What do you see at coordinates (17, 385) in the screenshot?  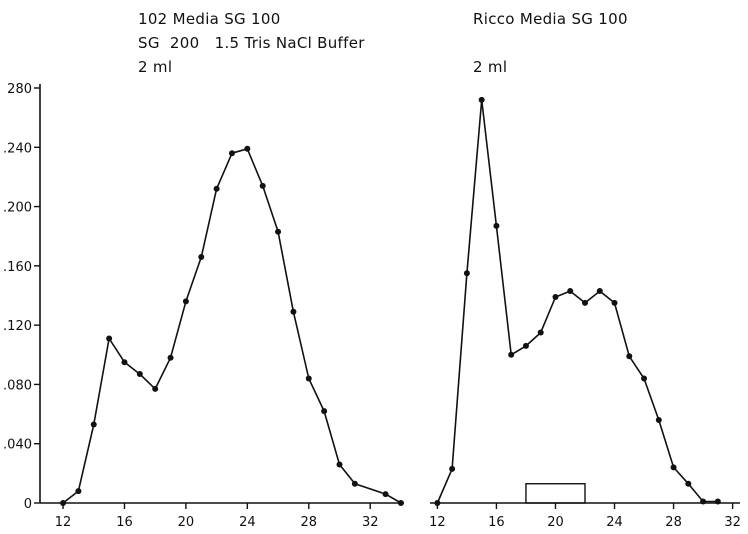 I see `left-y-tick-label: .080` at bounding box center [17, 385].